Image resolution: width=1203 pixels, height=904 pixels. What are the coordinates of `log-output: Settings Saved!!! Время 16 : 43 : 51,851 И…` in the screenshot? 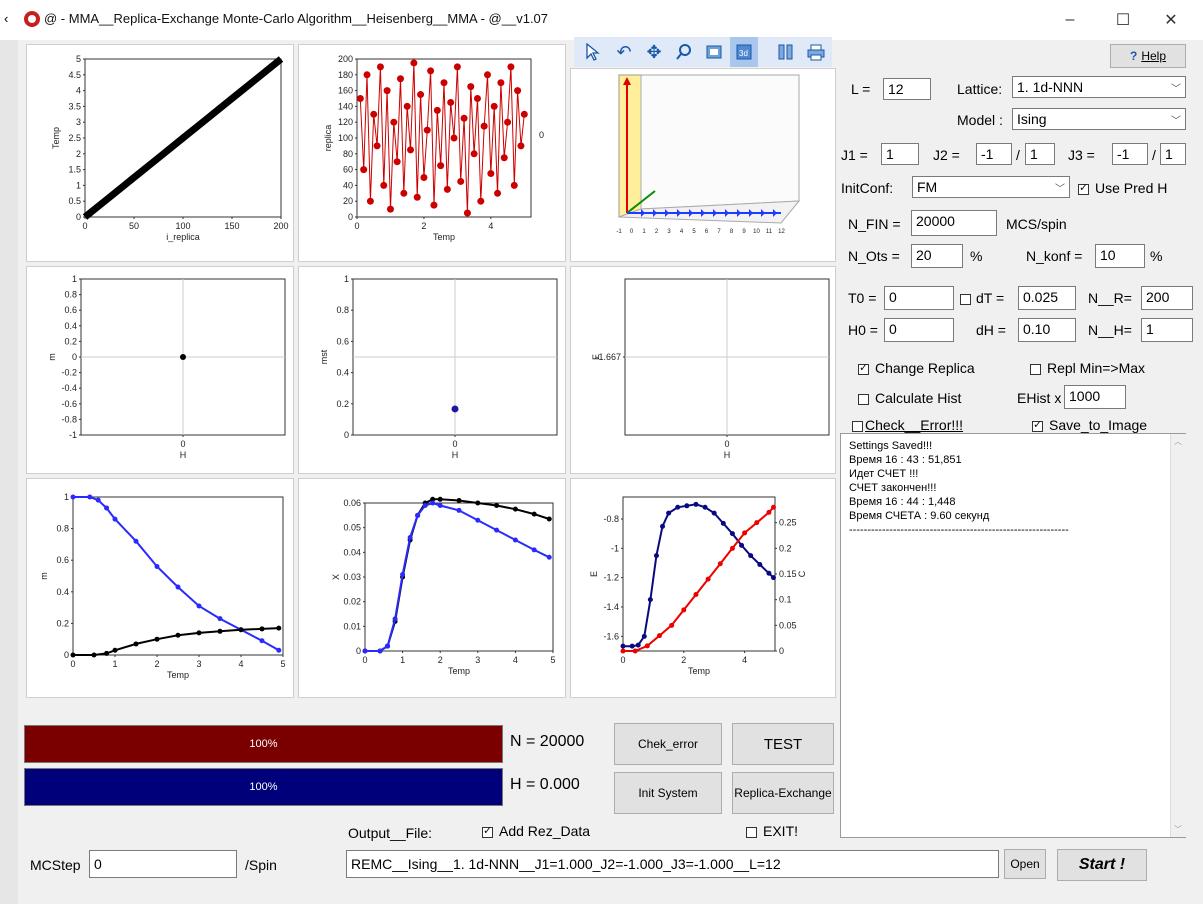 It's located at (1013, 635).